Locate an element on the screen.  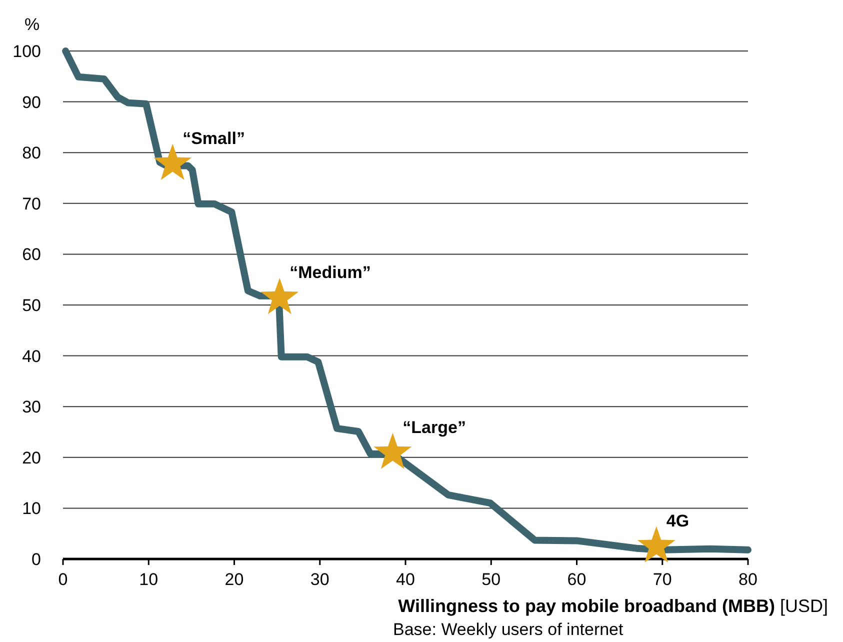
y-tick-label: 80 is located at coordinates (31, 153).